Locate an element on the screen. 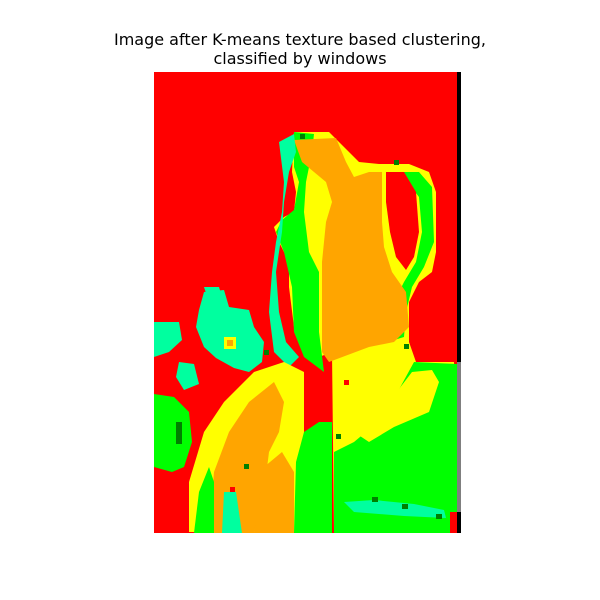 The width and height of the screenshot is (600, 600). right-edge-black is located at coordinates (459, 302).